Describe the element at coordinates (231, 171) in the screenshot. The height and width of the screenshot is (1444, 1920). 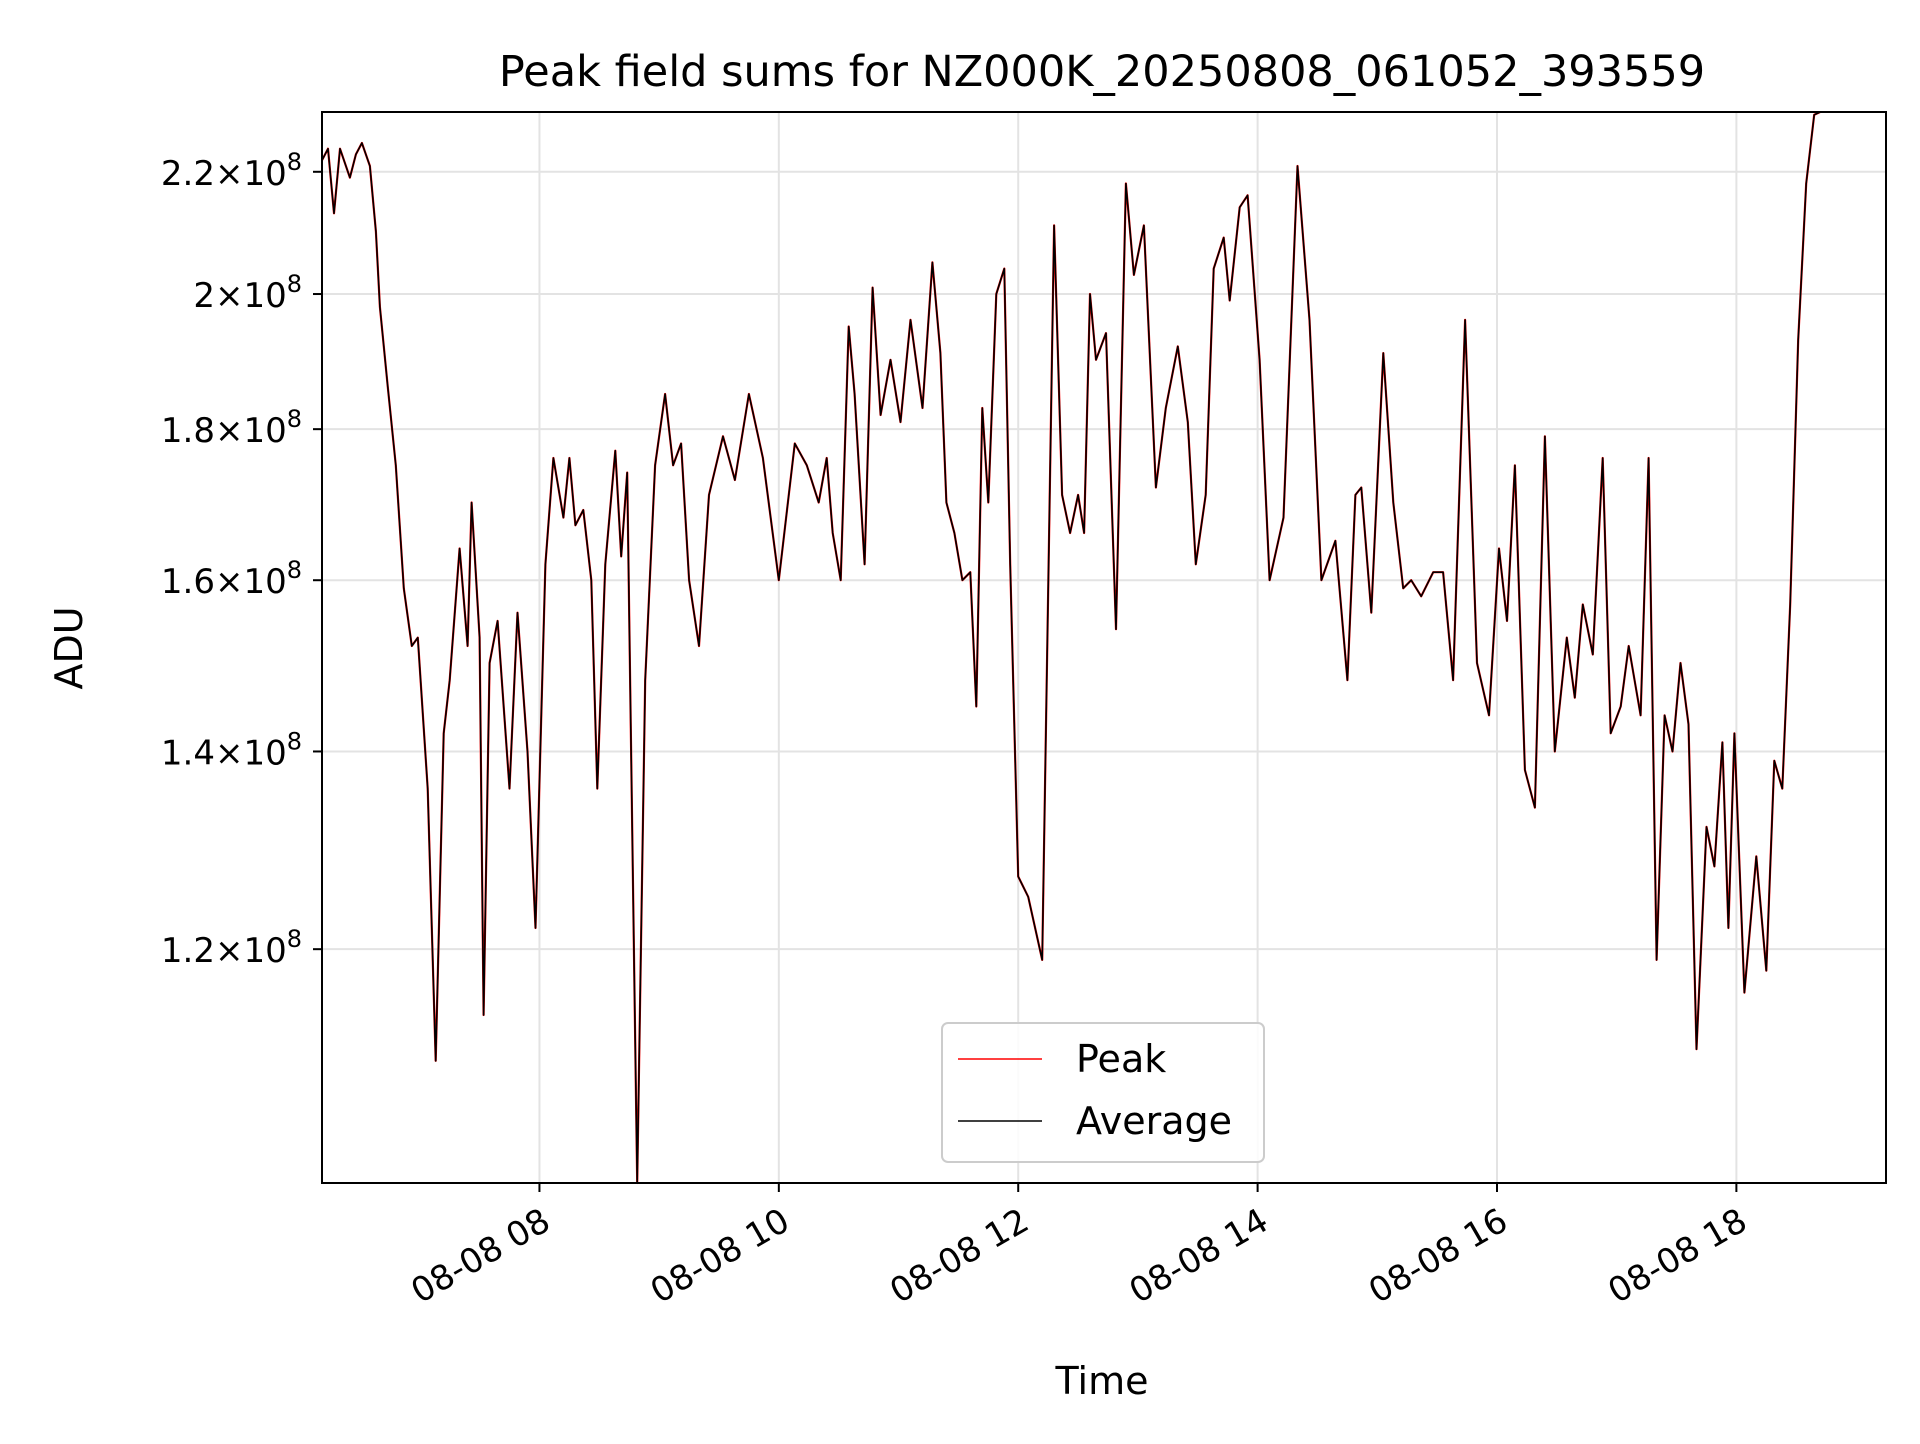
I see `y-tick-label: 2.2×108` at that location.